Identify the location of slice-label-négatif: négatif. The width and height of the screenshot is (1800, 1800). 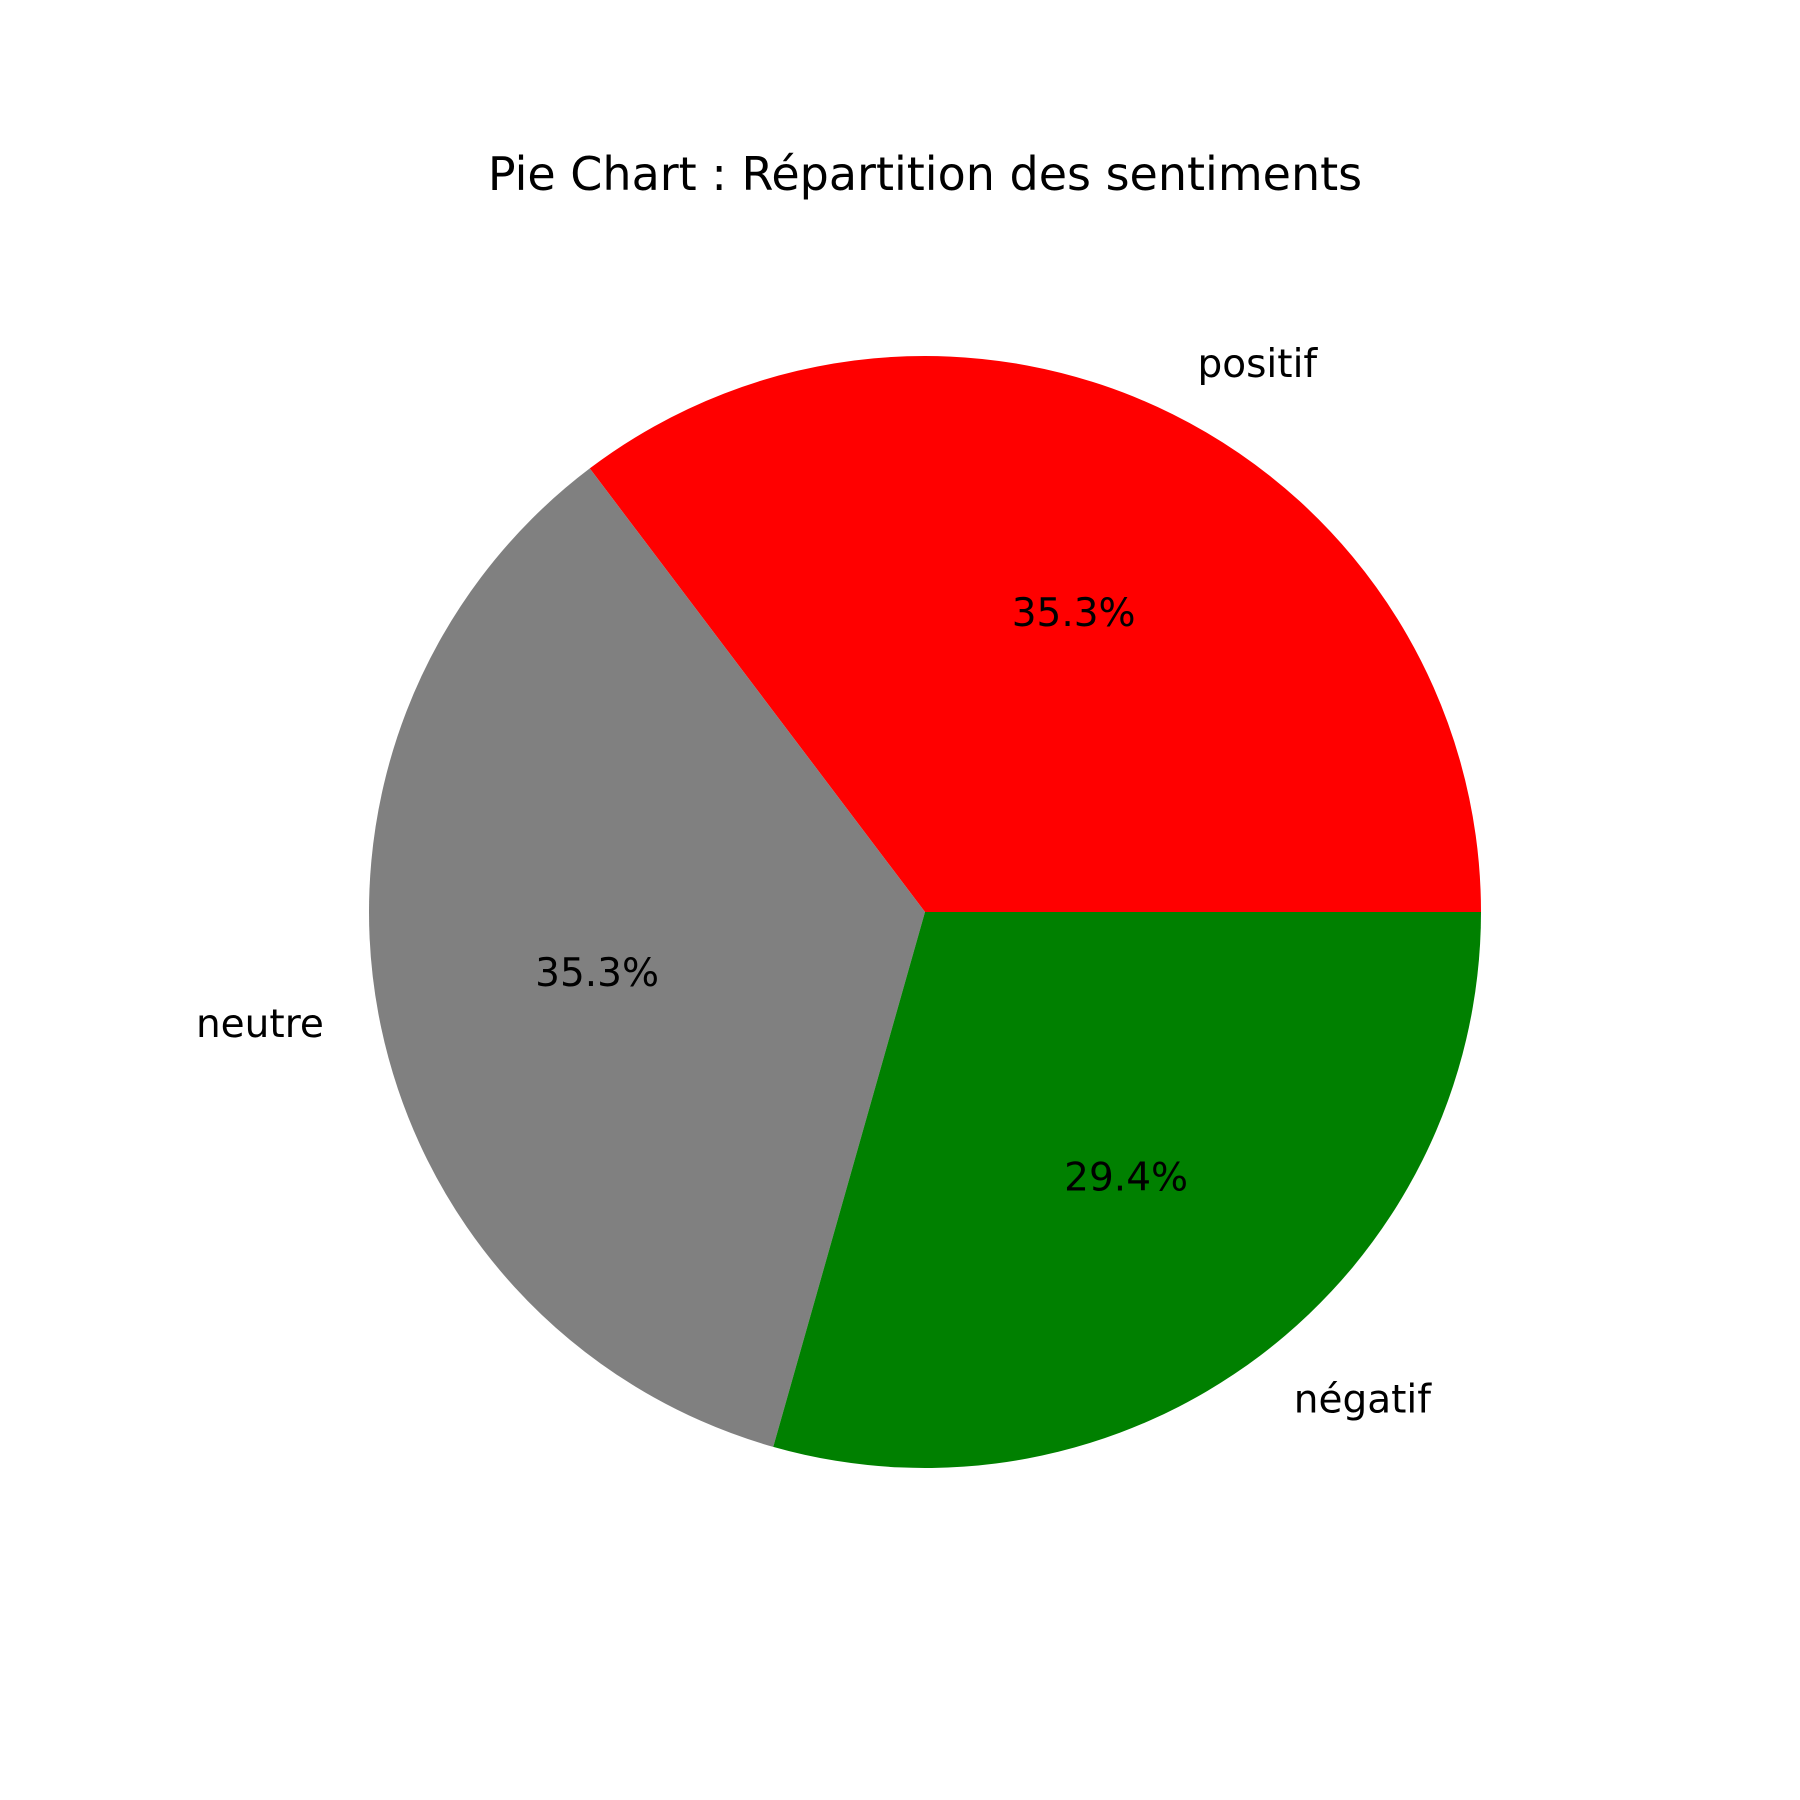
(1363, 1399).